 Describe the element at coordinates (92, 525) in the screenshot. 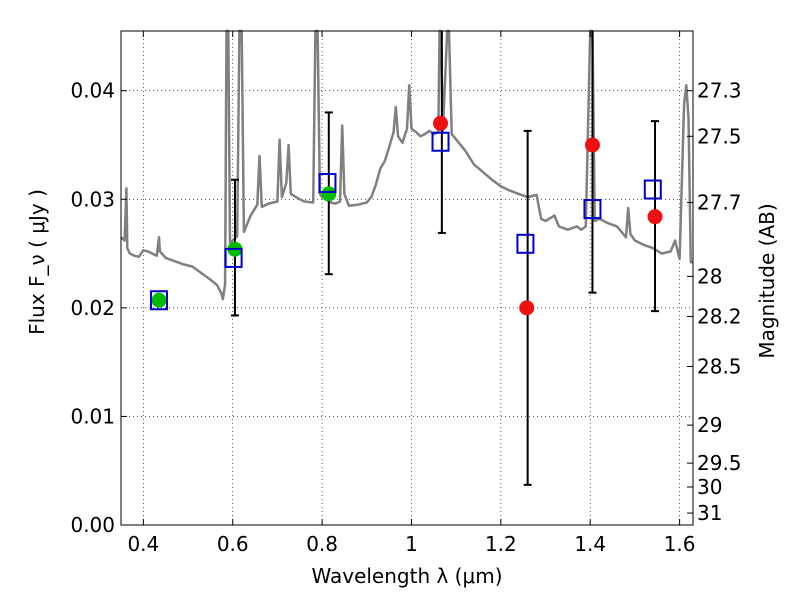

I see `y-tick-label: 0.00` at that location.